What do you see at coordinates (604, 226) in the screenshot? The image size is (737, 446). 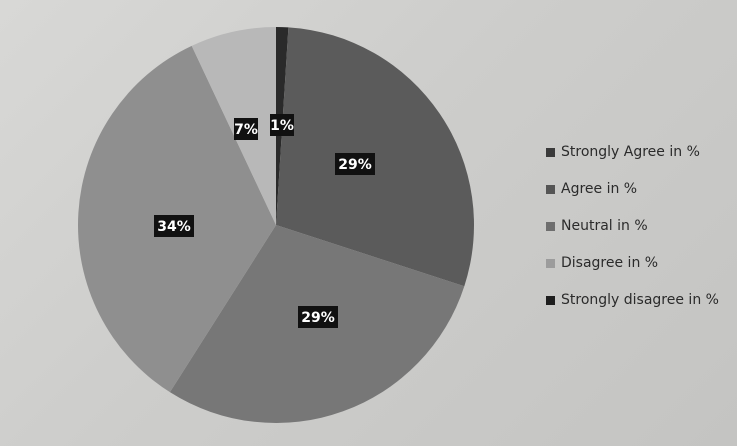 I see `legend-label: Neutral in %` at bounding box center [604, 226].